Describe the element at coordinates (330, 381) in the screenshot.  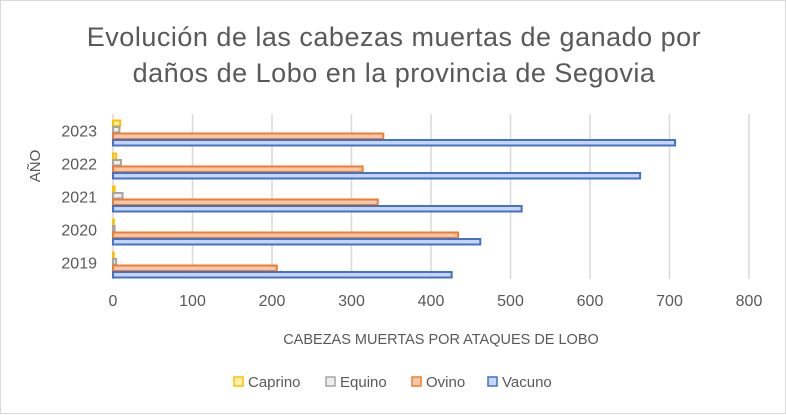
I see `legend-swatch-equino` at that location.